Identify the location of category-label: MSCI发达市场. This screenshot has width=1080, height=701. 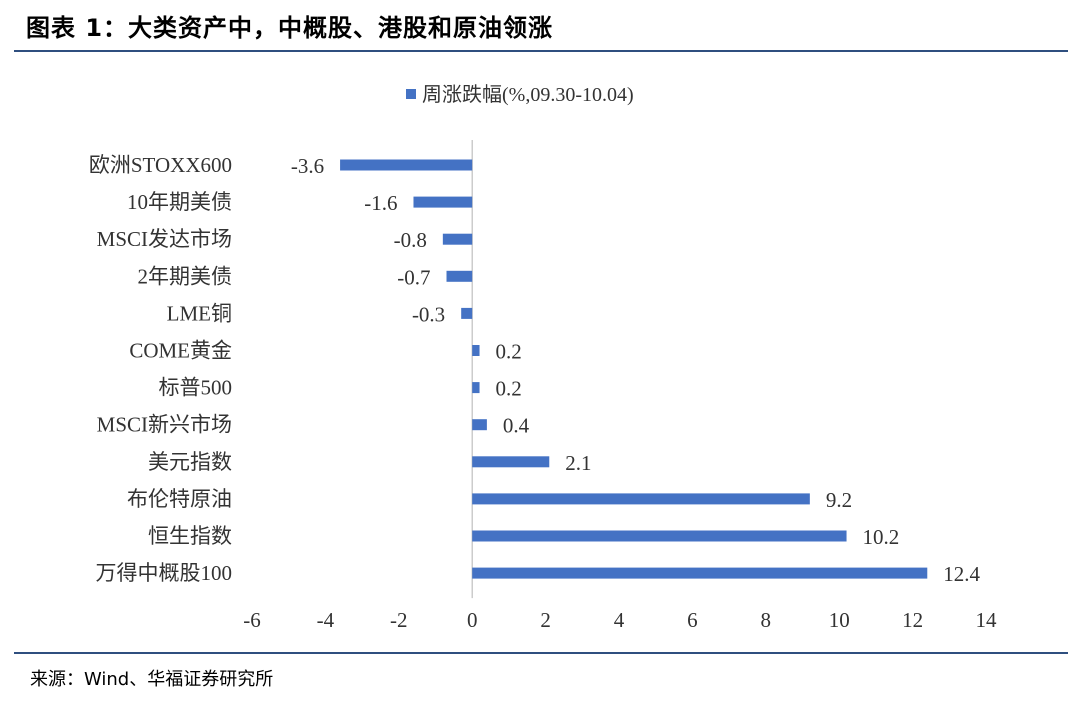
(164, 239).